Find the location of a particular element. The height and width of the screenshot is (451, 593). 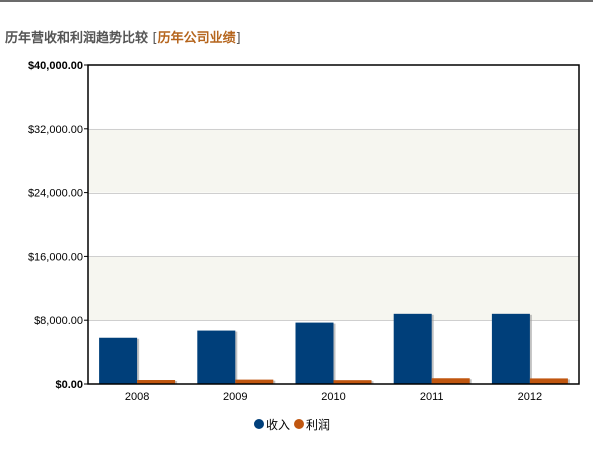

bars is located at coordinates (334, 348).